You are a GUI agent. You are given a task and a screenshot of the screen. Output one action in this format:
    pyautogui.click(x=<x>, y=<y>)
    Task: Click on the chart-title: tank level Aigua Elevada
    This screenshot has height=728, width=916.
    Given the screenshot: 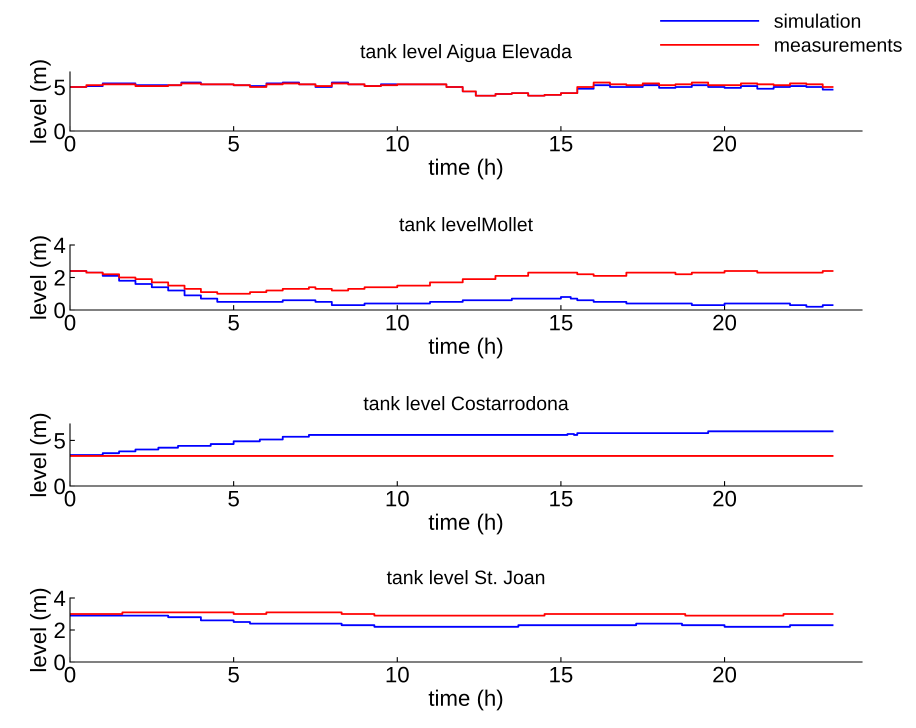 What is the action you would take?
    pyautogui.click(x=466, y=53)
    